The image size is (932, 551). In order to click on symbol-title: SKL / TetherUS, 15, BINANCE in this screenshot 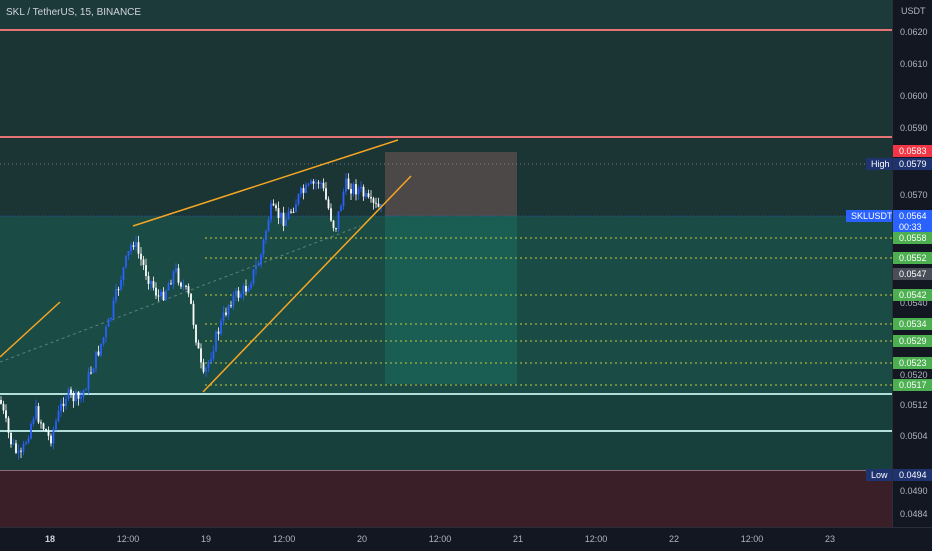, I will do `click(74, 12)`.